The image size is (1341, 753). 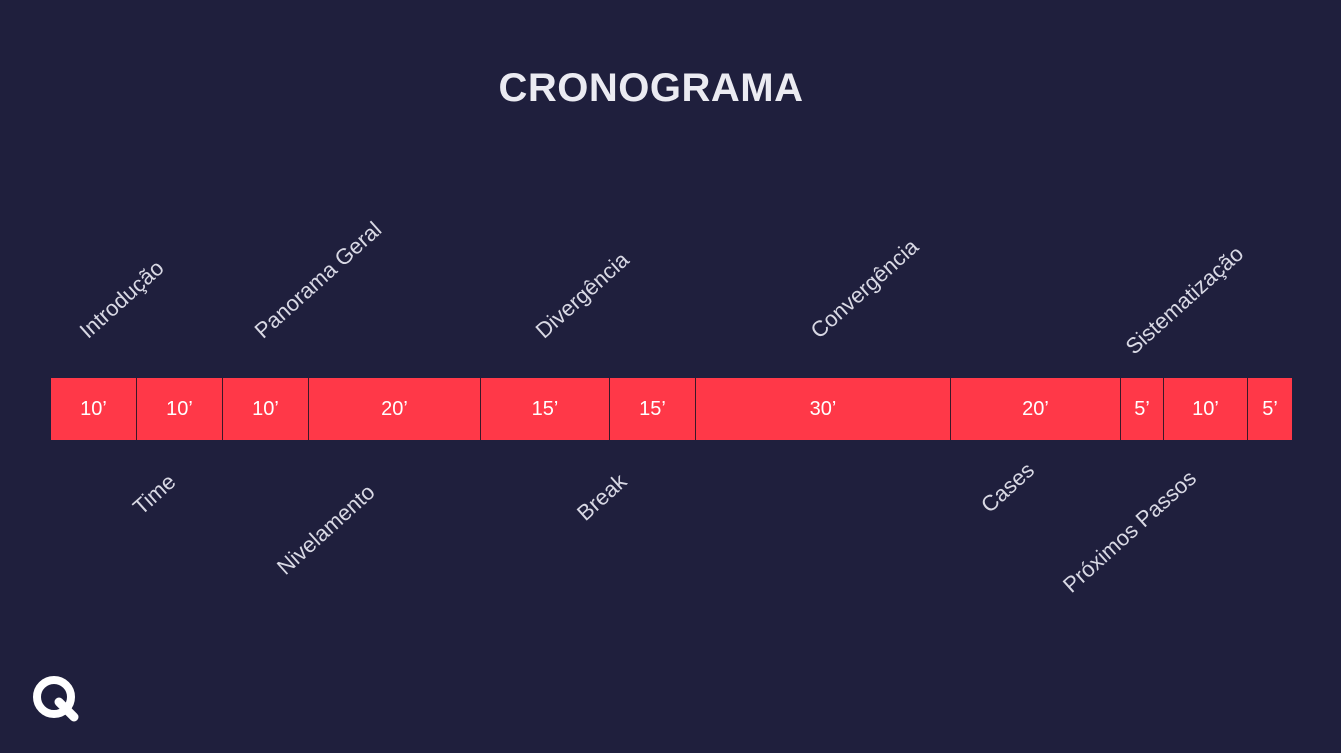 What do you see at coordinates (651, 88) in the screenshot?
I see `page-title: CRONOGRAMA` at bounding box center [651, 88].